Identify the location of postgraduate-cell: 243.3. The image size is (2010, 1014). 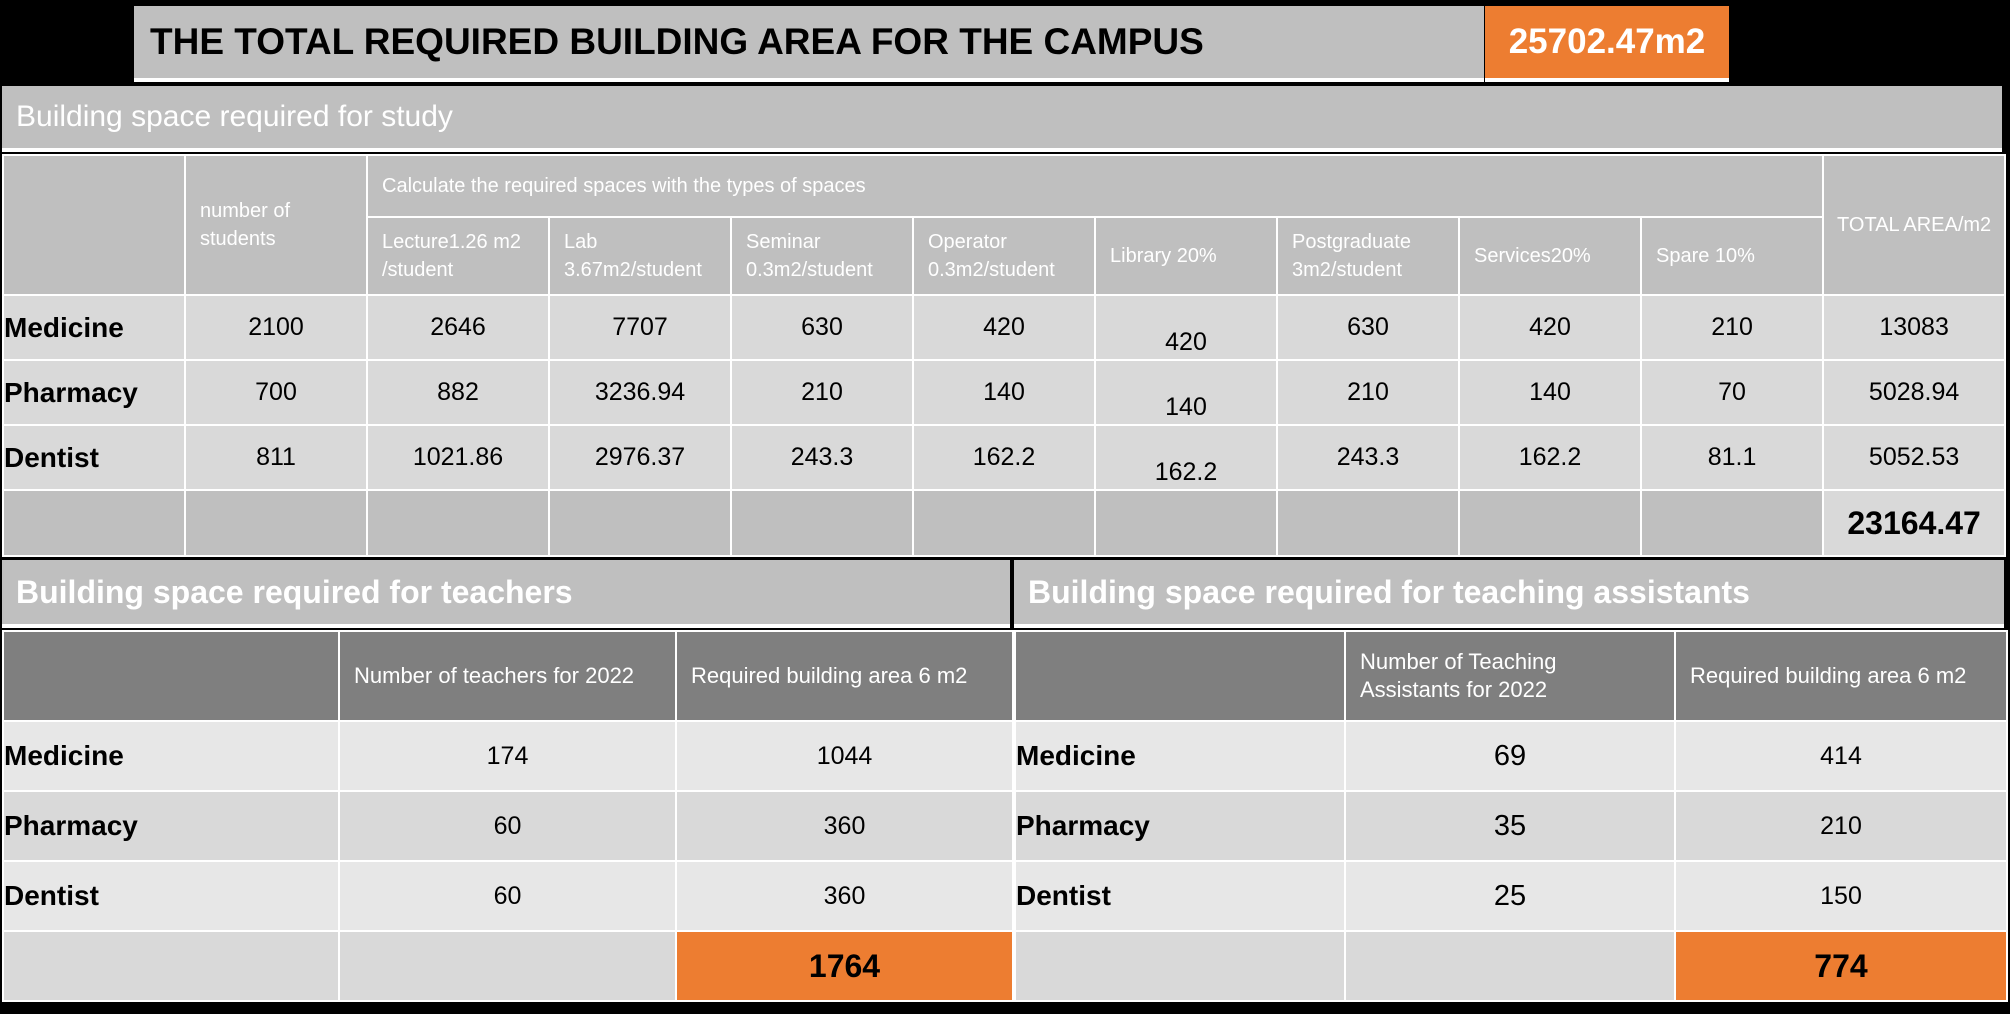
(1368, 457).